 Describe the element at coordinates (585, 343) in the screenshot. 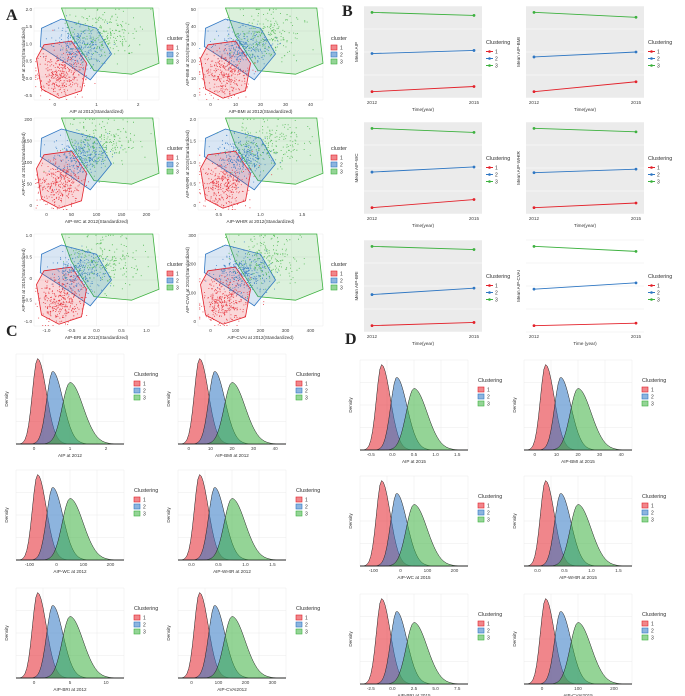

I see `x-axis-label: Time (year)` at that location.